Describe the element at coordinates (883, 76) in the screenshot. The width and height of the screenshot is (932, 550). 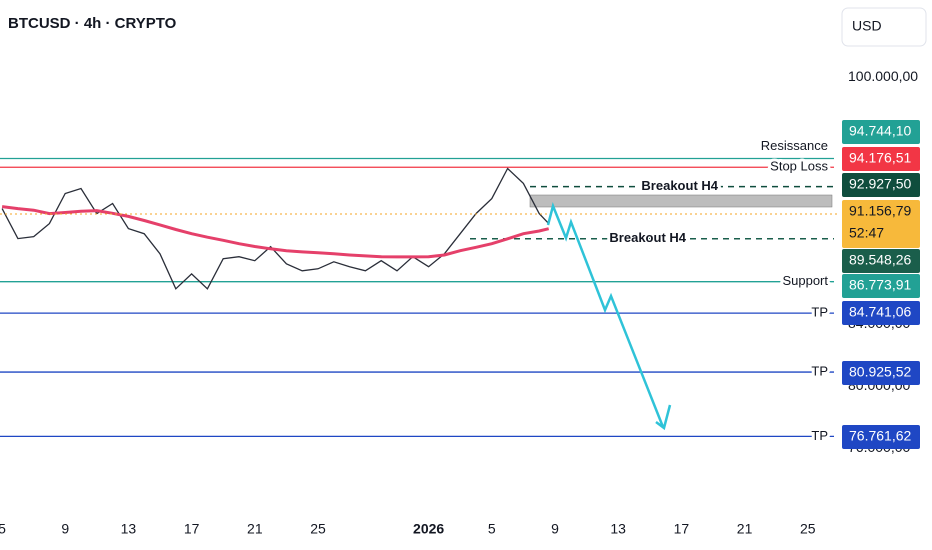
I see `y-tick-label: 100.000,00` at that location.